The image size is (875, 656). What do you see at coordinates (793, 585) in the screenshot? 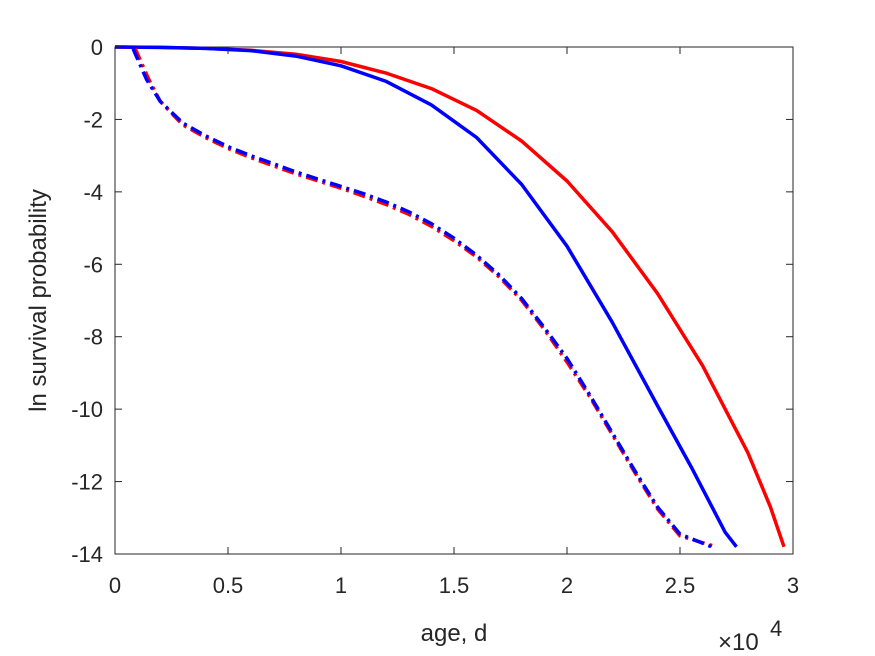
I see `x-tick-label: 3` at bounding box center [793, 585].